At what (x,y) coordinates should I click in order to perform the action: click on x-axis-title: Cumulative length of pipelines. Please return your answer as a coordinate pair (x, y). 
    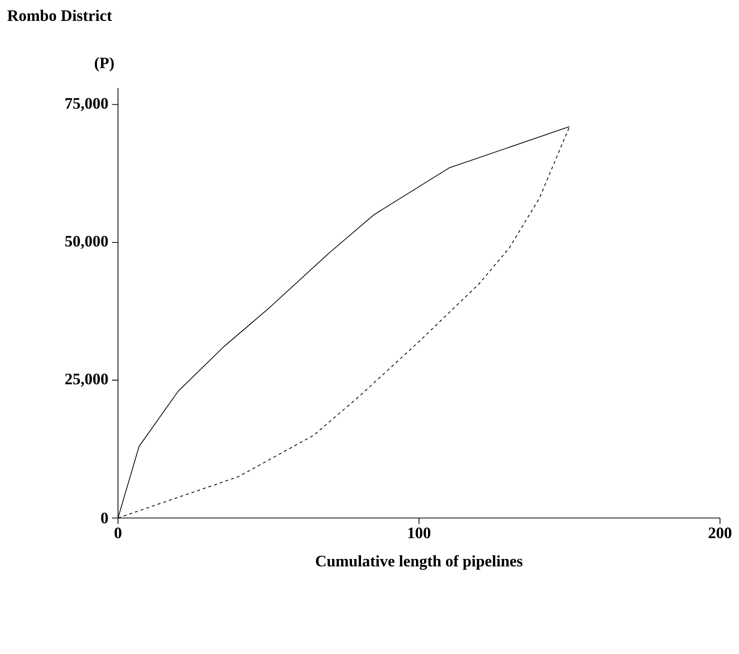
    Looking at the image, I should click on (419, 562).